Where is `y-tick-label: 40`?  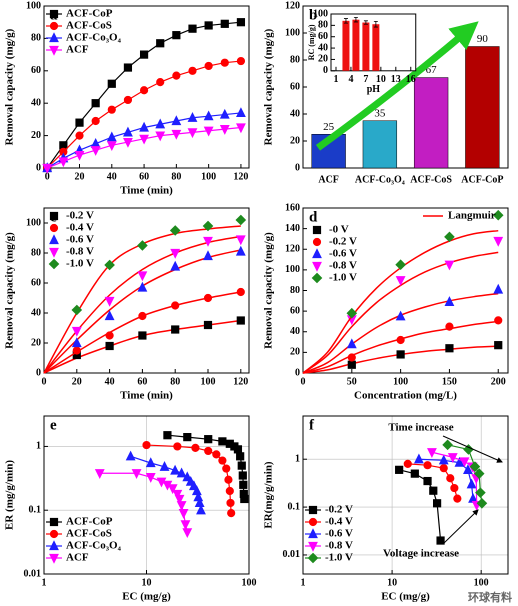
y-tick-label: 40 is located at coordinates (36, 102).